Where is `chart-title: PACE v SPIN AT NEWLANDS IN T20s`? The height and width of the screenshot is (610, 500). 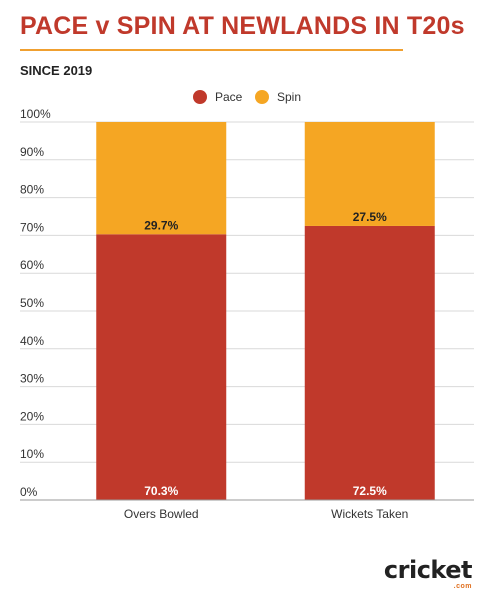
chart-title: PACE v SPIN AT NEWLANDS IN T20s is located at coordinates (242, 26).